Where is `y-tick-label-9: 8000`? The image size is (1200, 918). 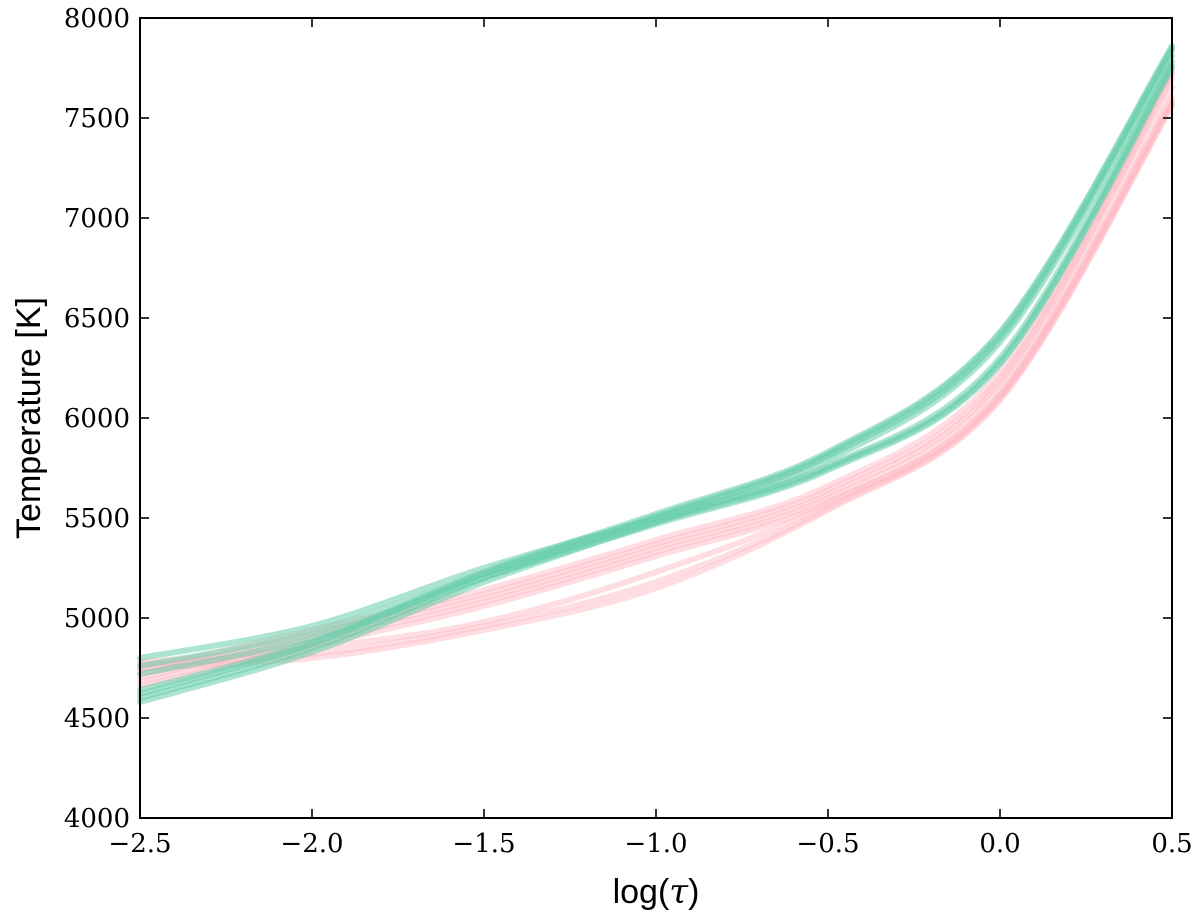
y-tick-label-9: 8000 is located at coordinates (97, 19).